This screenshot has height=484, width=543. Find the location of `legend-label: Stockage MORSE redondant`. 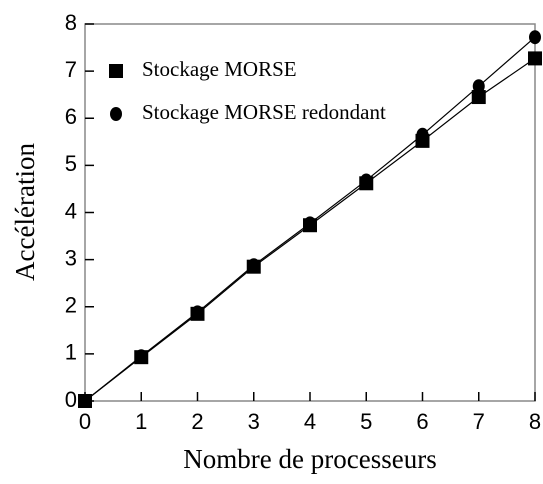

legend-label: Stockage MORSE redondant is located at coordinates (264, 112).